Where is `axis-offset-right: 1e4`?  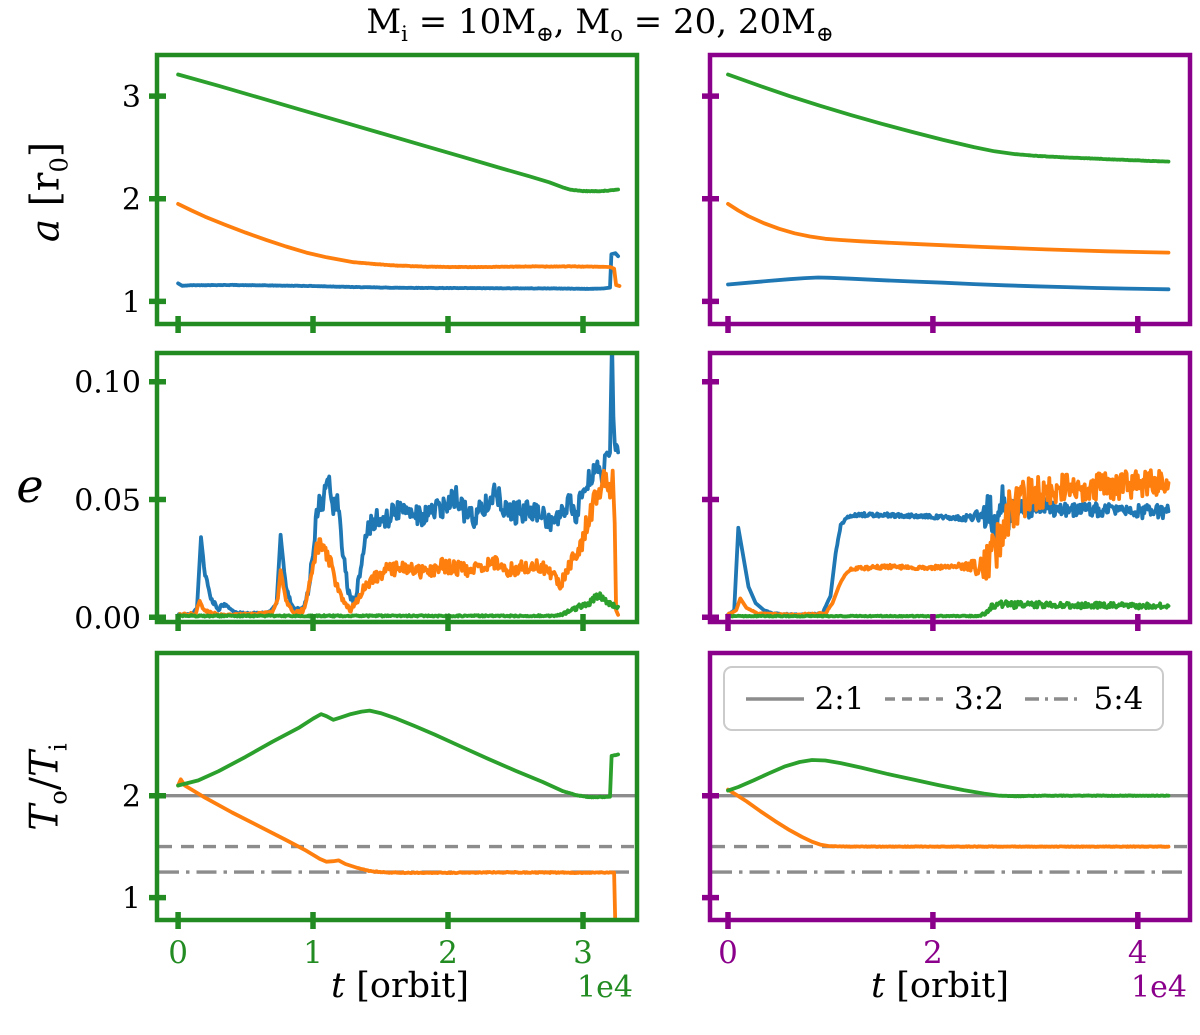 axis-offset-right: 1e4 is located at coordinates (1159, 987).